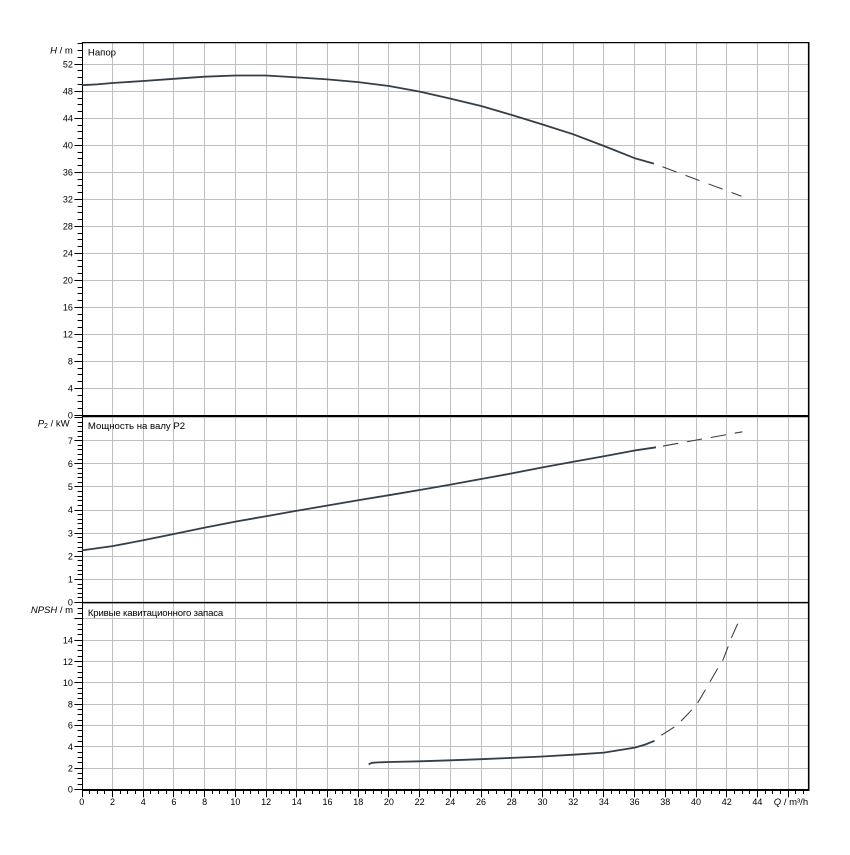 The width and height of the screenshot is (850, 855). I want to click on svg-text: 30, so click(542, 802).